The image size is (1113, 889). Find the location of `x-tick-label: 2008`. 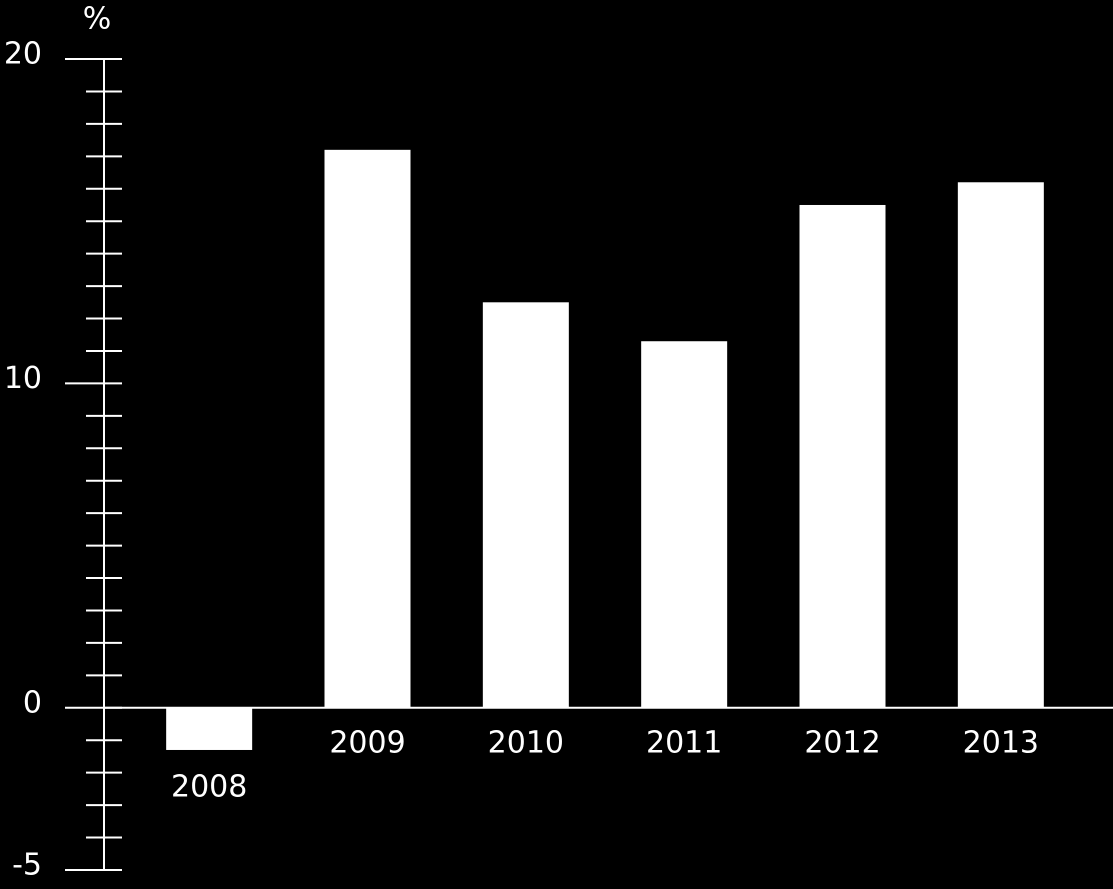

x-tick-label: 2008 is located at coordinates (209, 786).